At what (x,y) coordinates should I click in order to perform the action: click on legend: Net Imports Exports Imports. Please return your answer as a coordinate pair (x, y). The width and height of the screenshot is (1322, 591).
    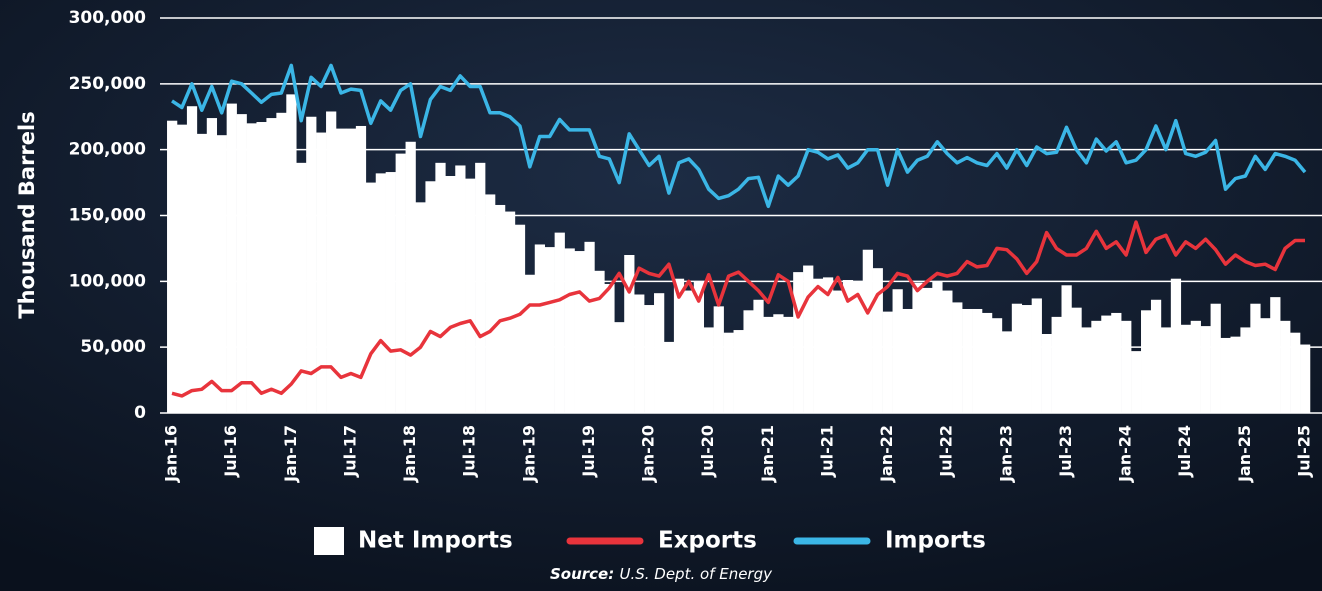
    Looking at the image, I should click on (650, 541).